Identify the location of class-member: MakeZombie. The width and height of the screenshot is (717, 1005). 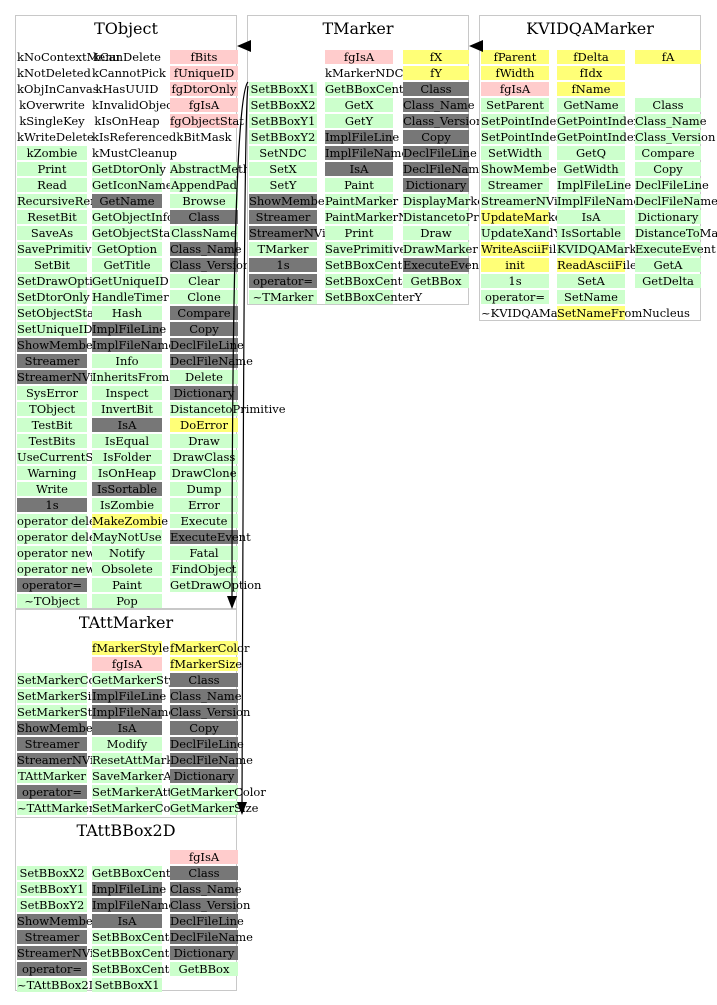
(130, 521).